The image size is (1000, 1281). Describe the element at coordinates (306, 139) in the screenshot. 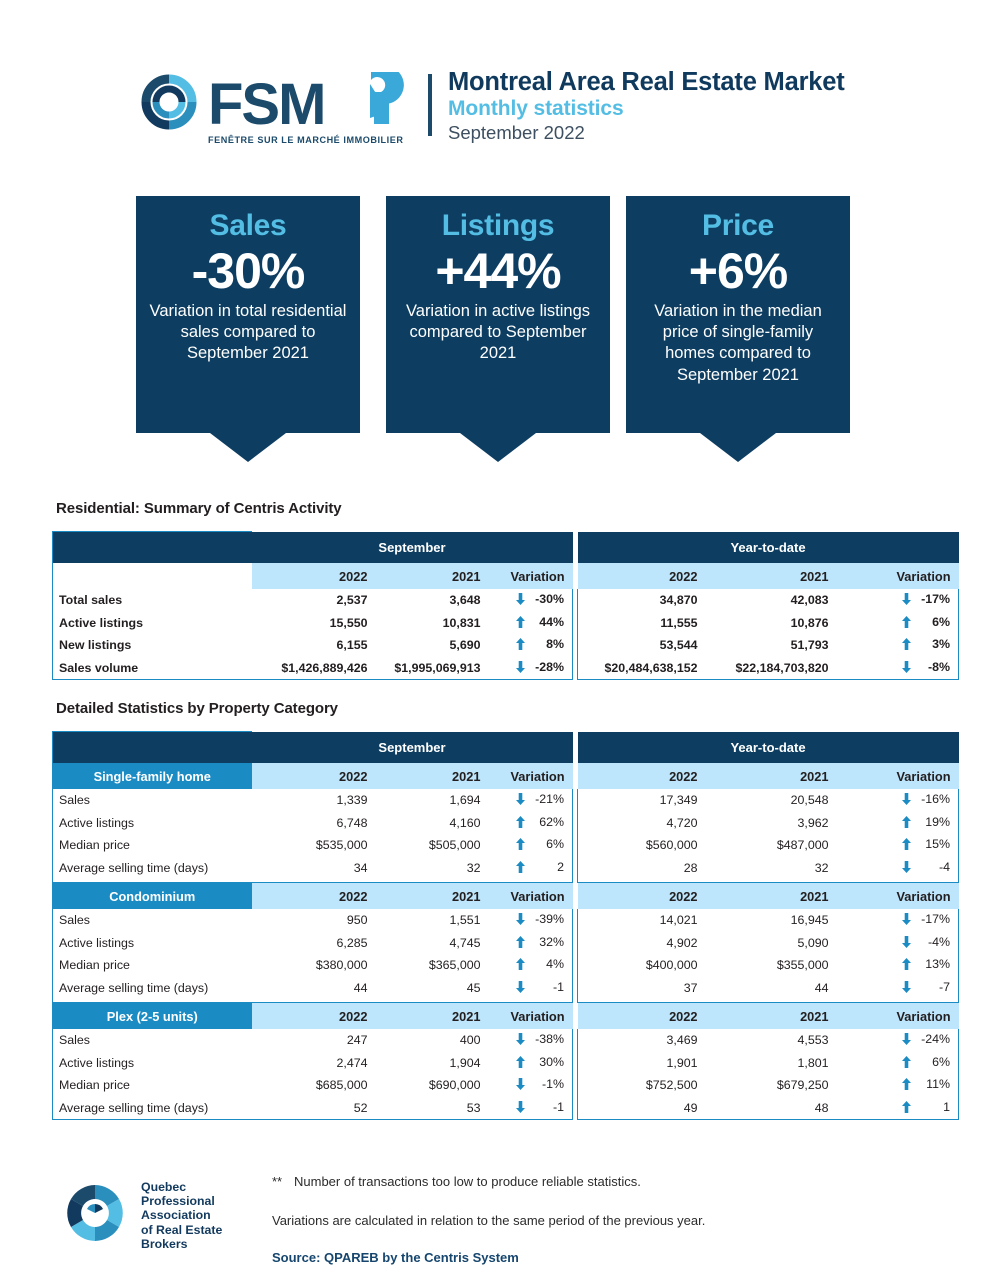

I see `fsmi-tagline: FENÊTRE SUR LE MARCHÉ IMMOBILIER` at that location.